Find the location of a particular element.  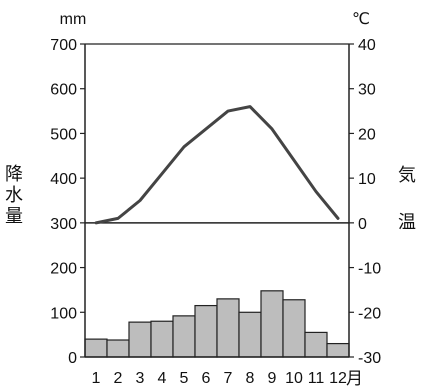

precipitation-bars is located at coordinates (217, 324).